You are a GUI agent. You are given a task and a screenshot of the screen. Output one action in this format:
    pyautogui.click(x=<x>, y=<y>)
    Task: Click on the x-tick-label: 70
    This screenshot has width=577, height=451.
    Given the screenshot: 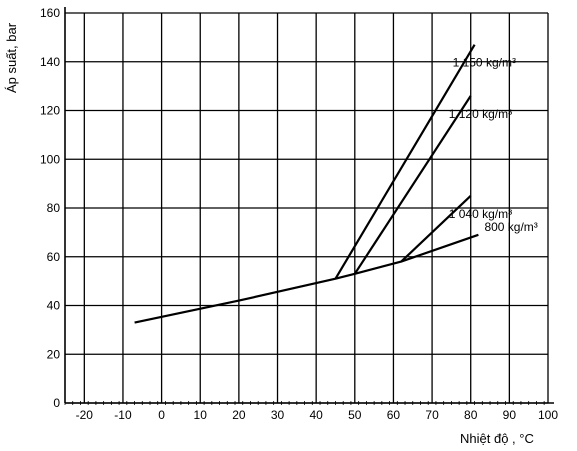 What is the action you would take?
    pyautogui.click(x=432, y=415)
    